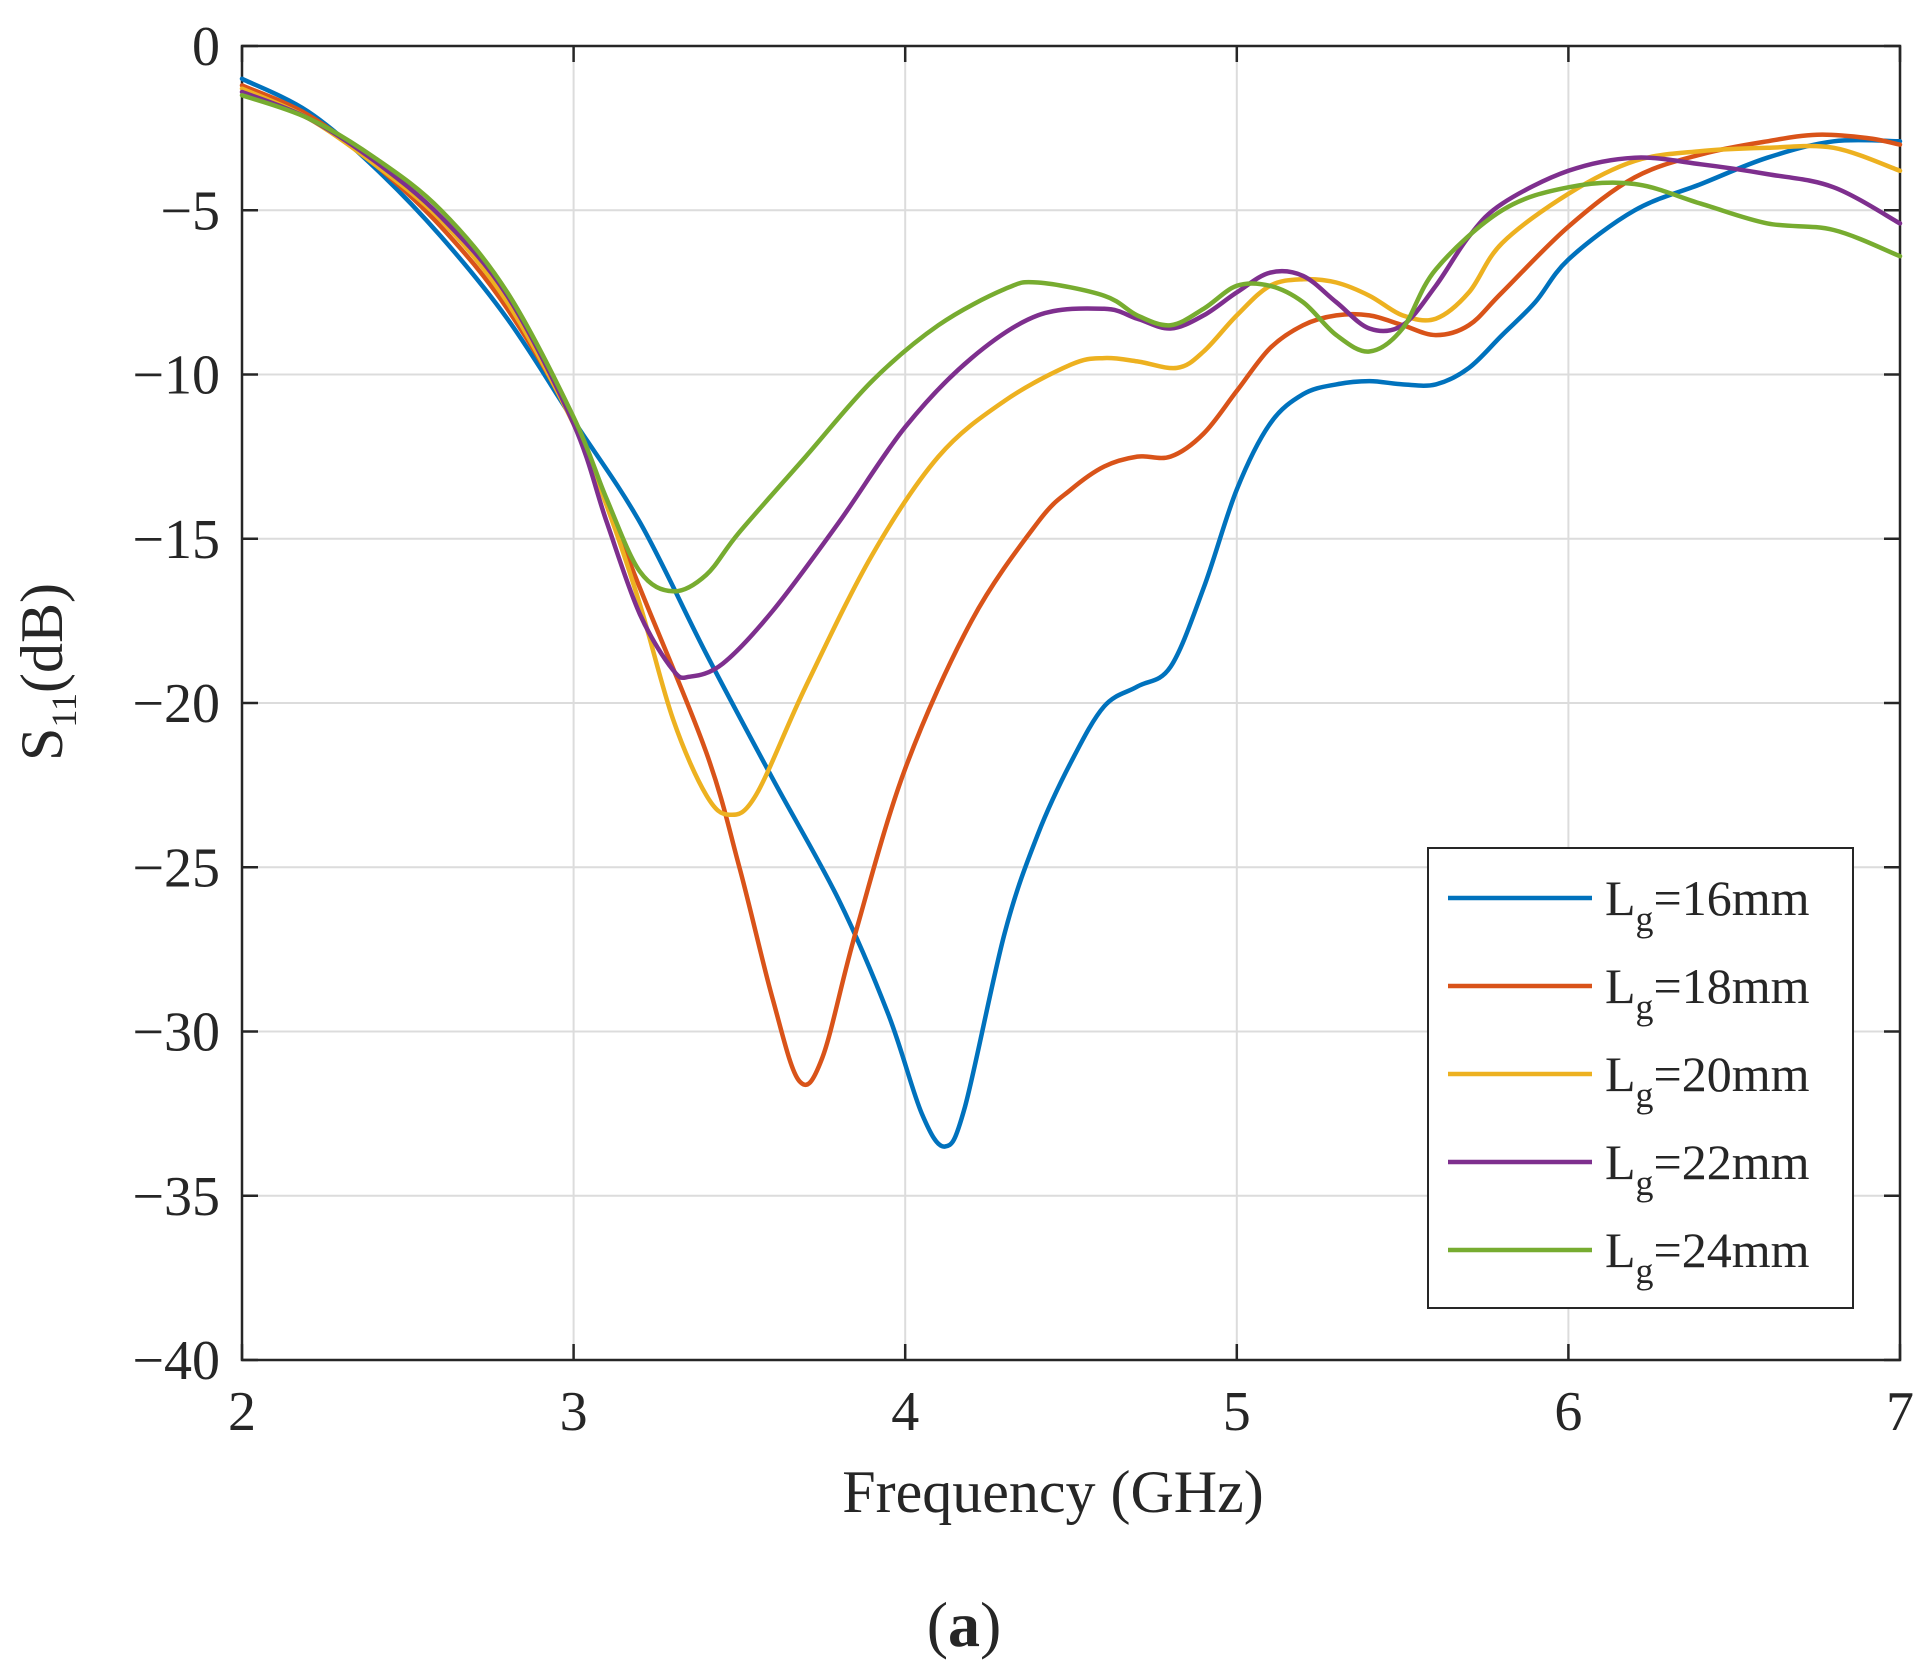  What do you see at coordinates (176, 868) in the screenshot?
I see `y-tick-label: −25` at bounding box center [176, 868].